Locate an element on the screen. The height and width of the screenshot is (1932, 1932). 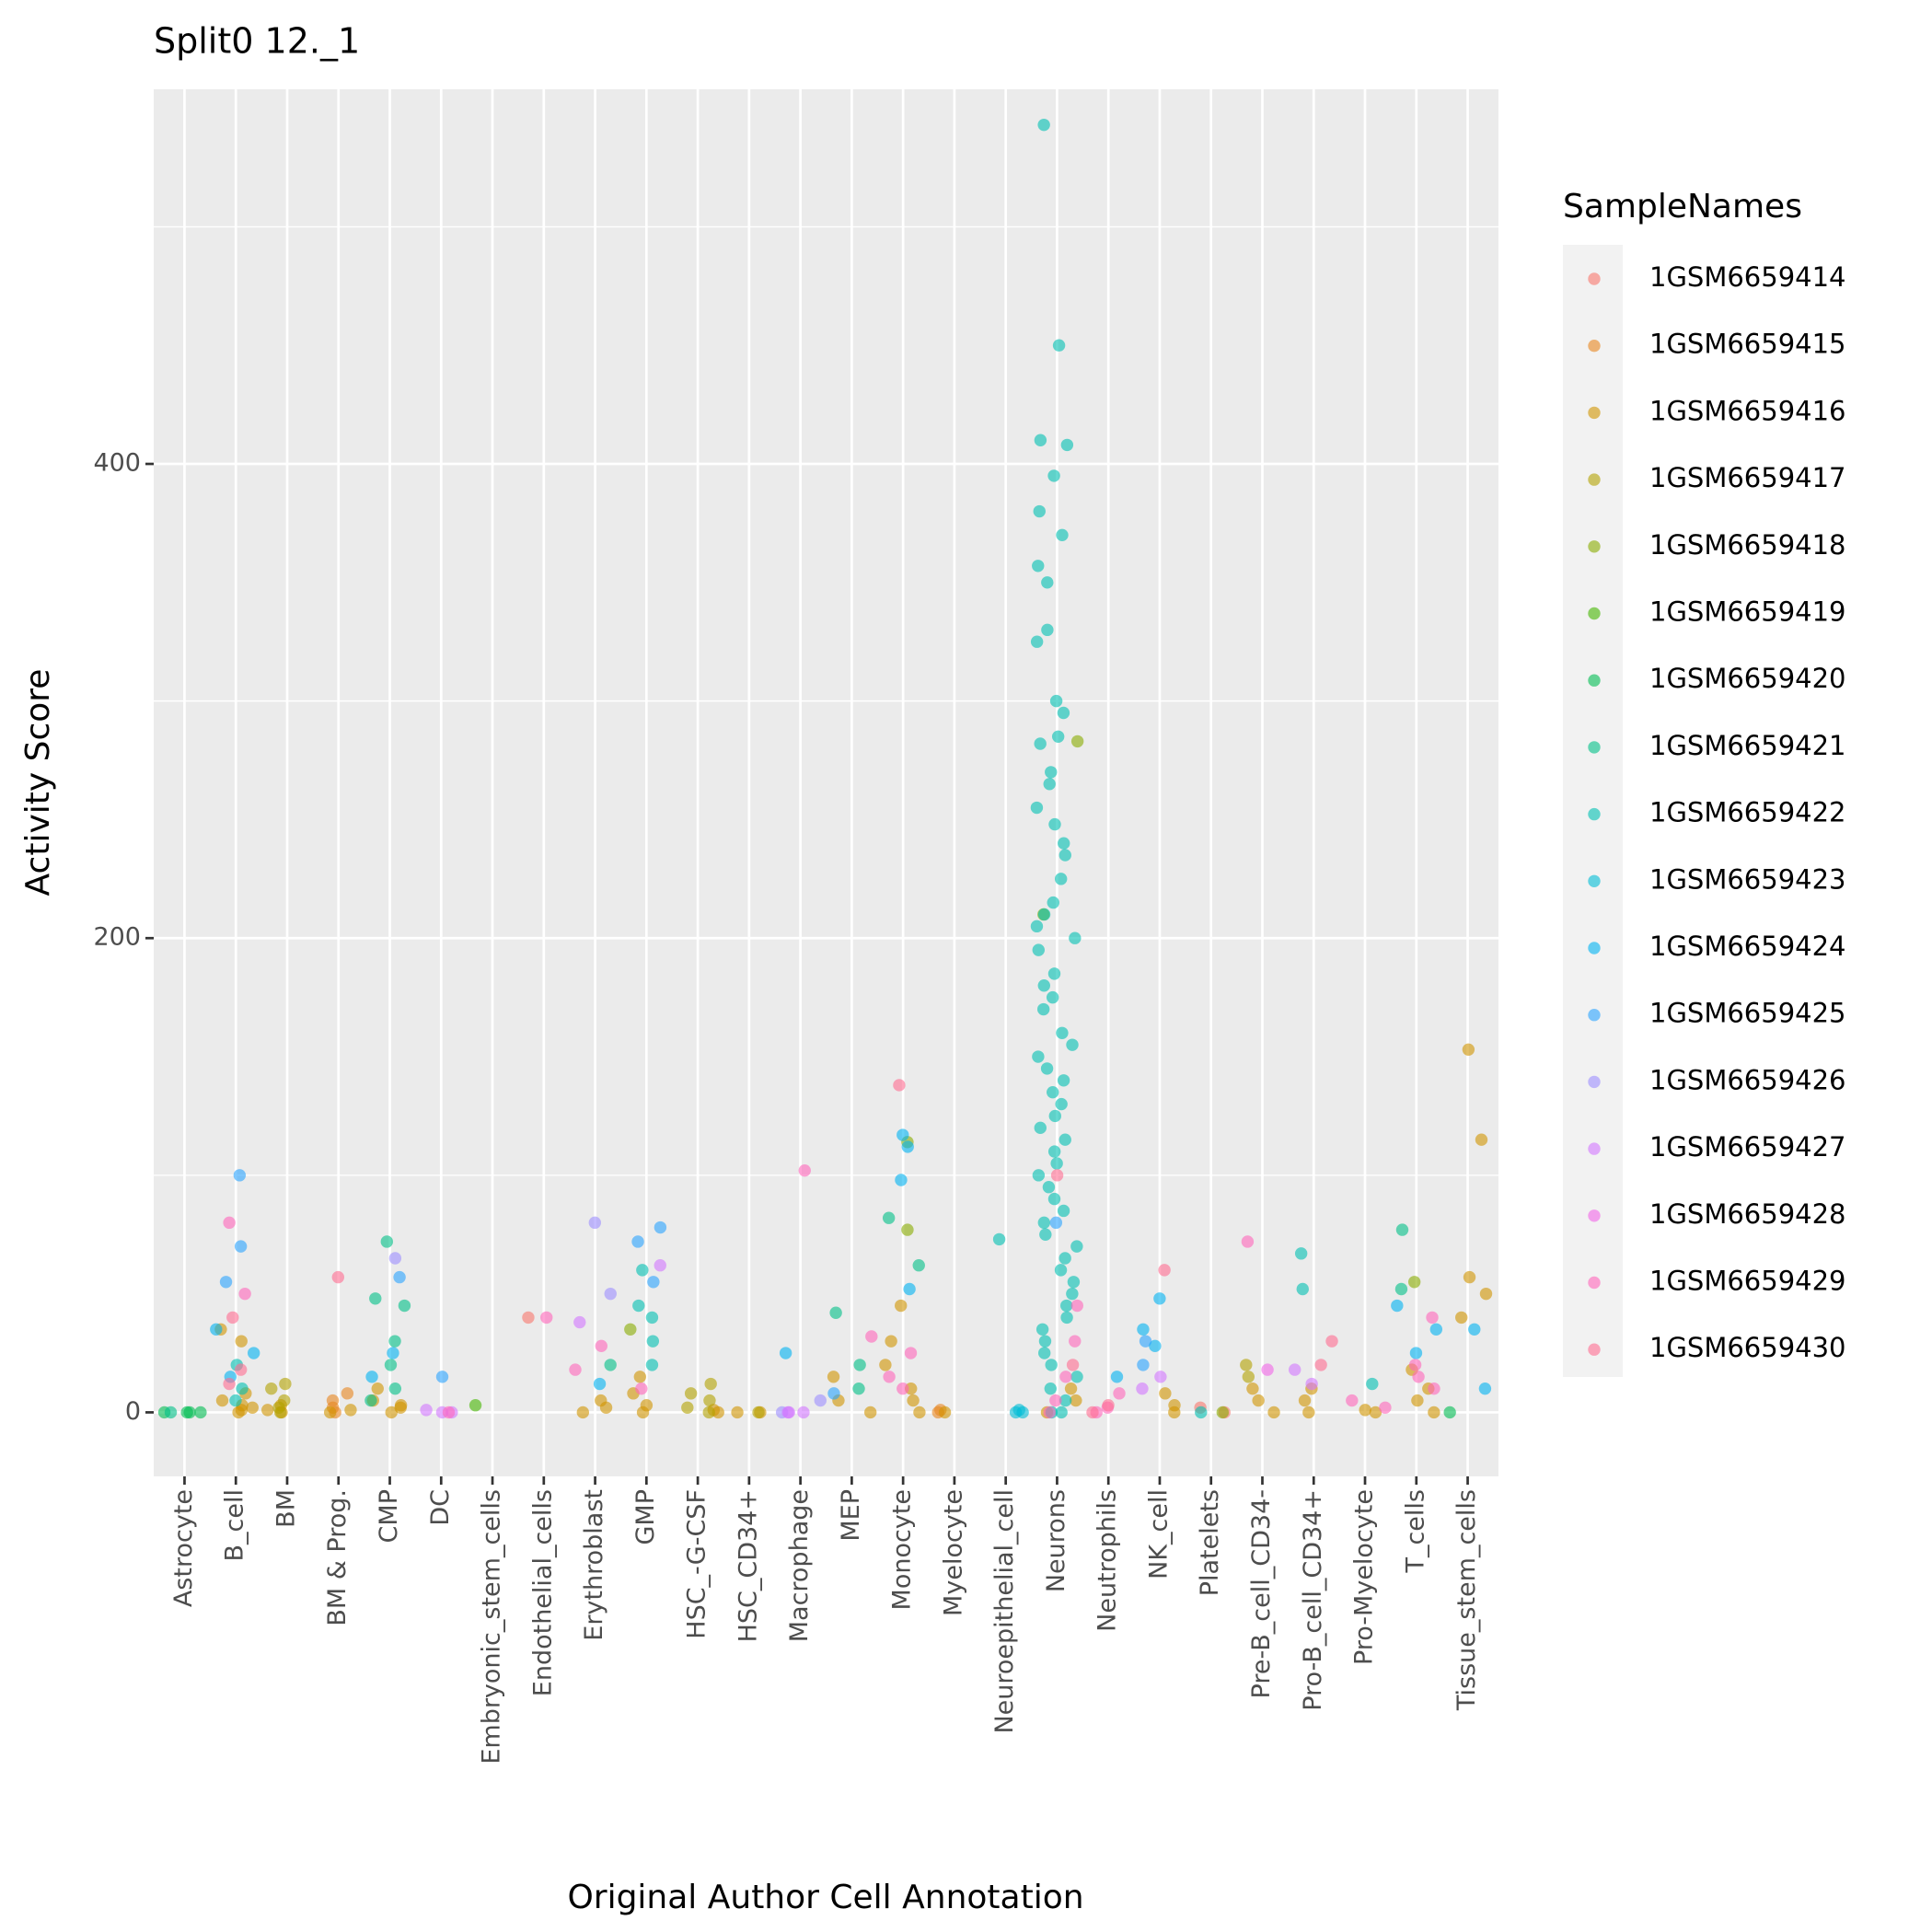
legend-label: 1GSM6659423 is located at coordinates (1748, 879).